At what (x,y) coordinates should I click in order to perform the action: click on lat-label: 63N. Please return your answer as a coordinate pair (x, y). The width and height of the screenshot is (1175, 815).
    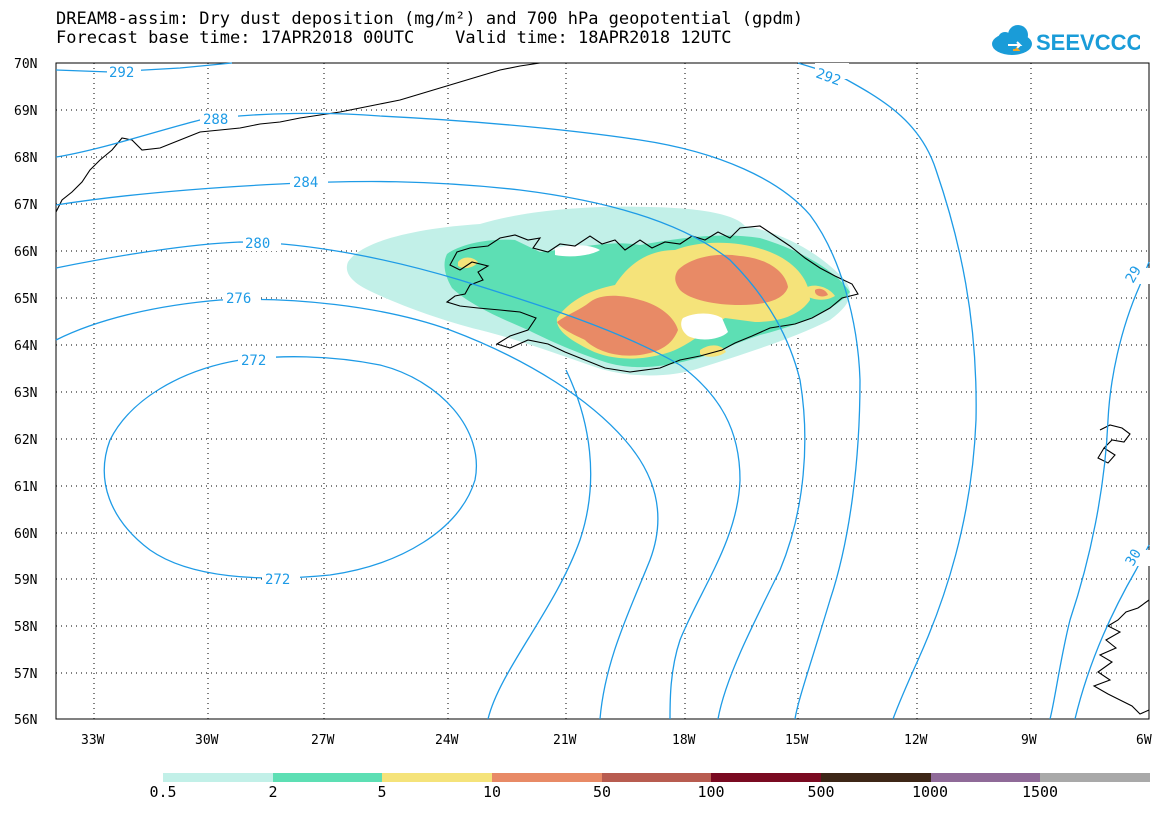
    Looking at the image, I should click on (25, 393).